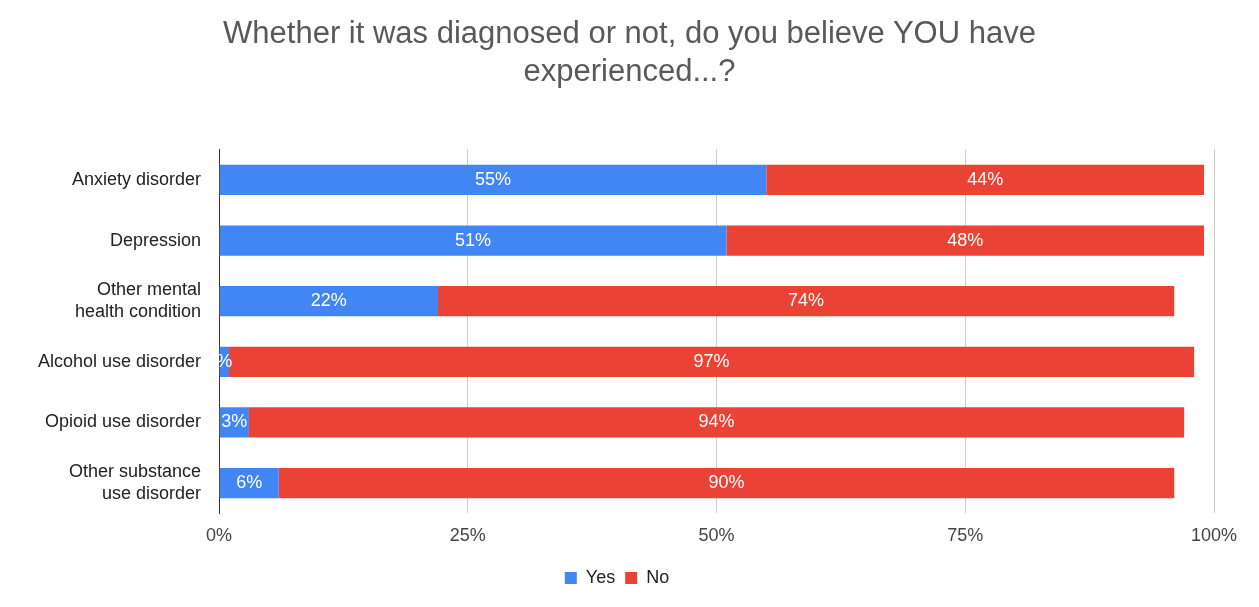 The image size is (1259, 607). I want to click on data-label: 3%, so click(234, 421).